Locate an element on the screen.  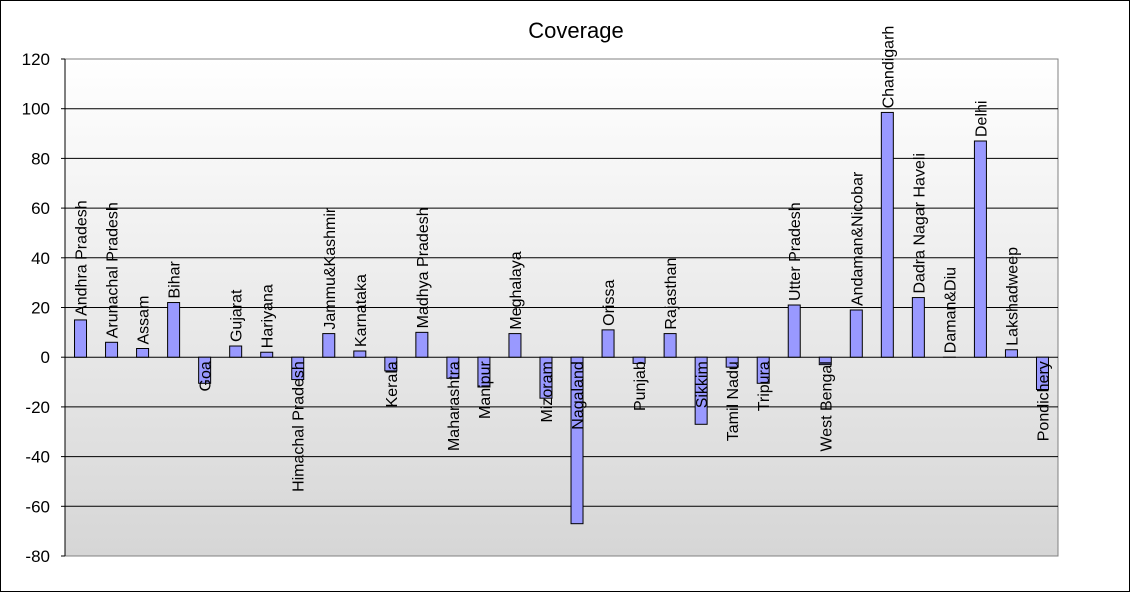
category-label: Gujarat is located at coordinates (237, 315).